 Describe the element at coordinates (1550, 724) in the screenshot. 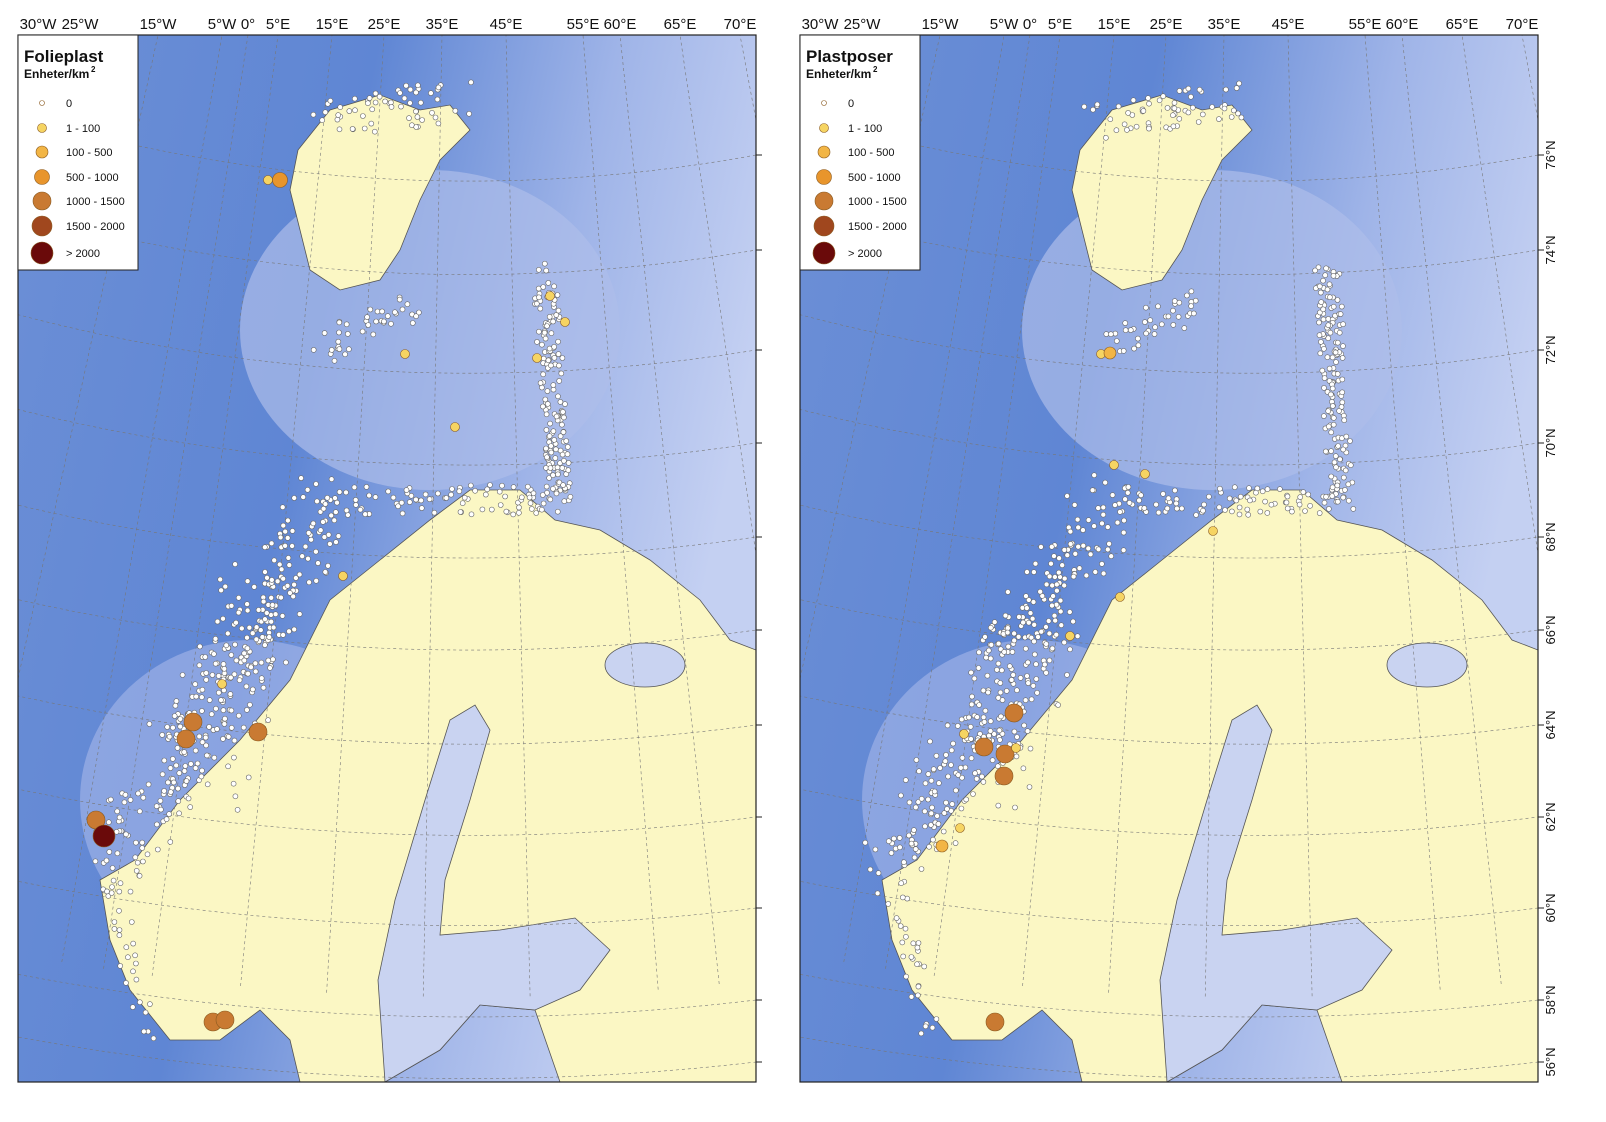

I see `latitude-label: 64°N` at that location.